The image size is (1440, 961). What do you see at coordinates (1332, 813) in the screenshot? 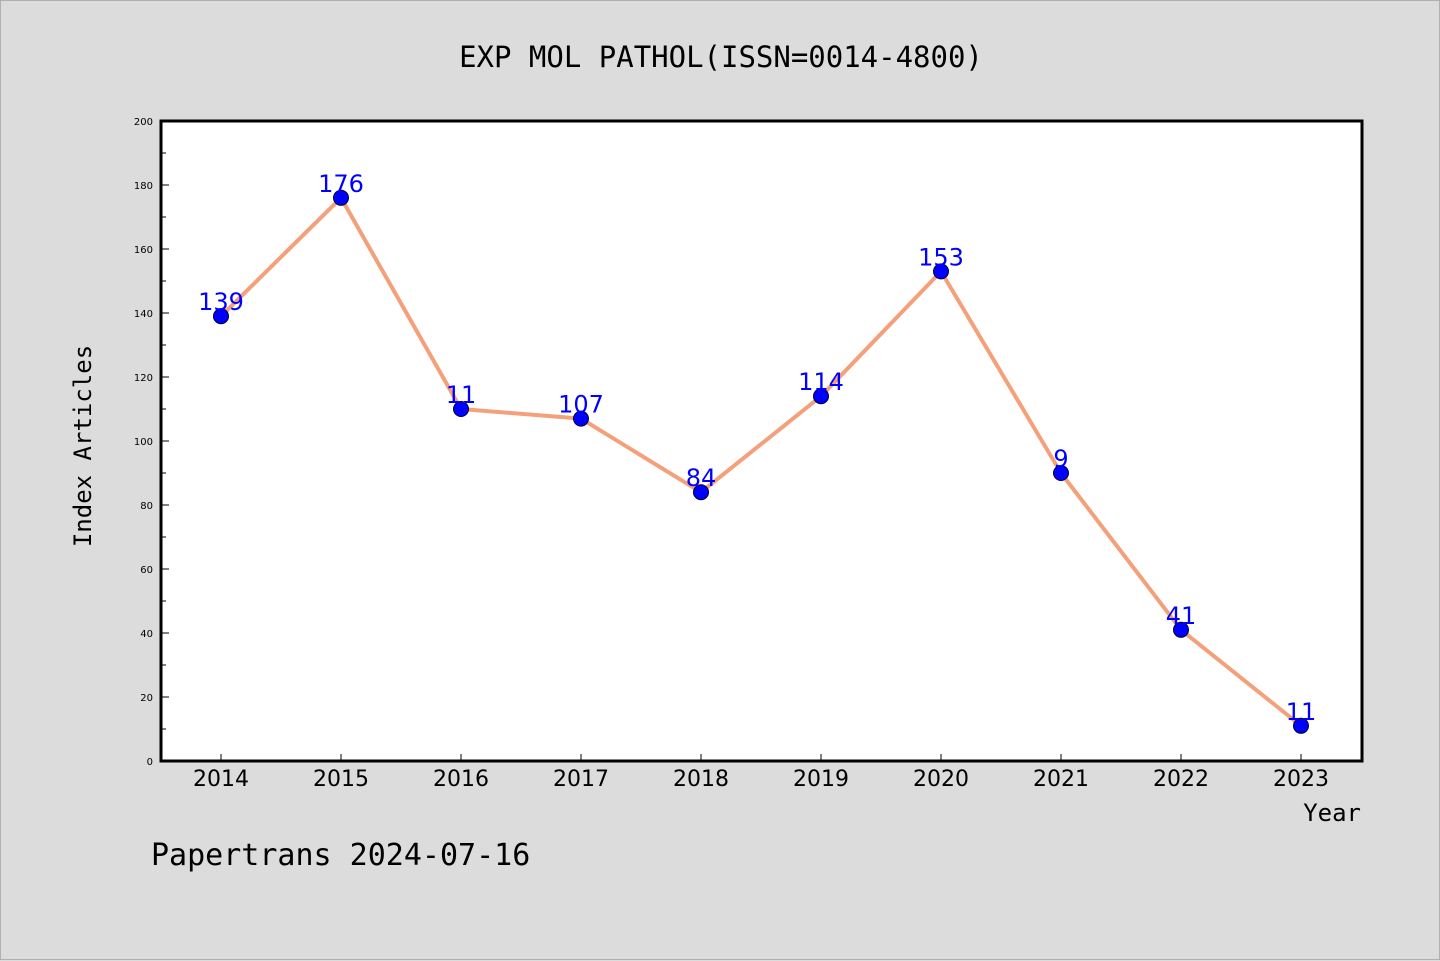
I see `x-axis-label: Year` at bounding box center [1332, 813].